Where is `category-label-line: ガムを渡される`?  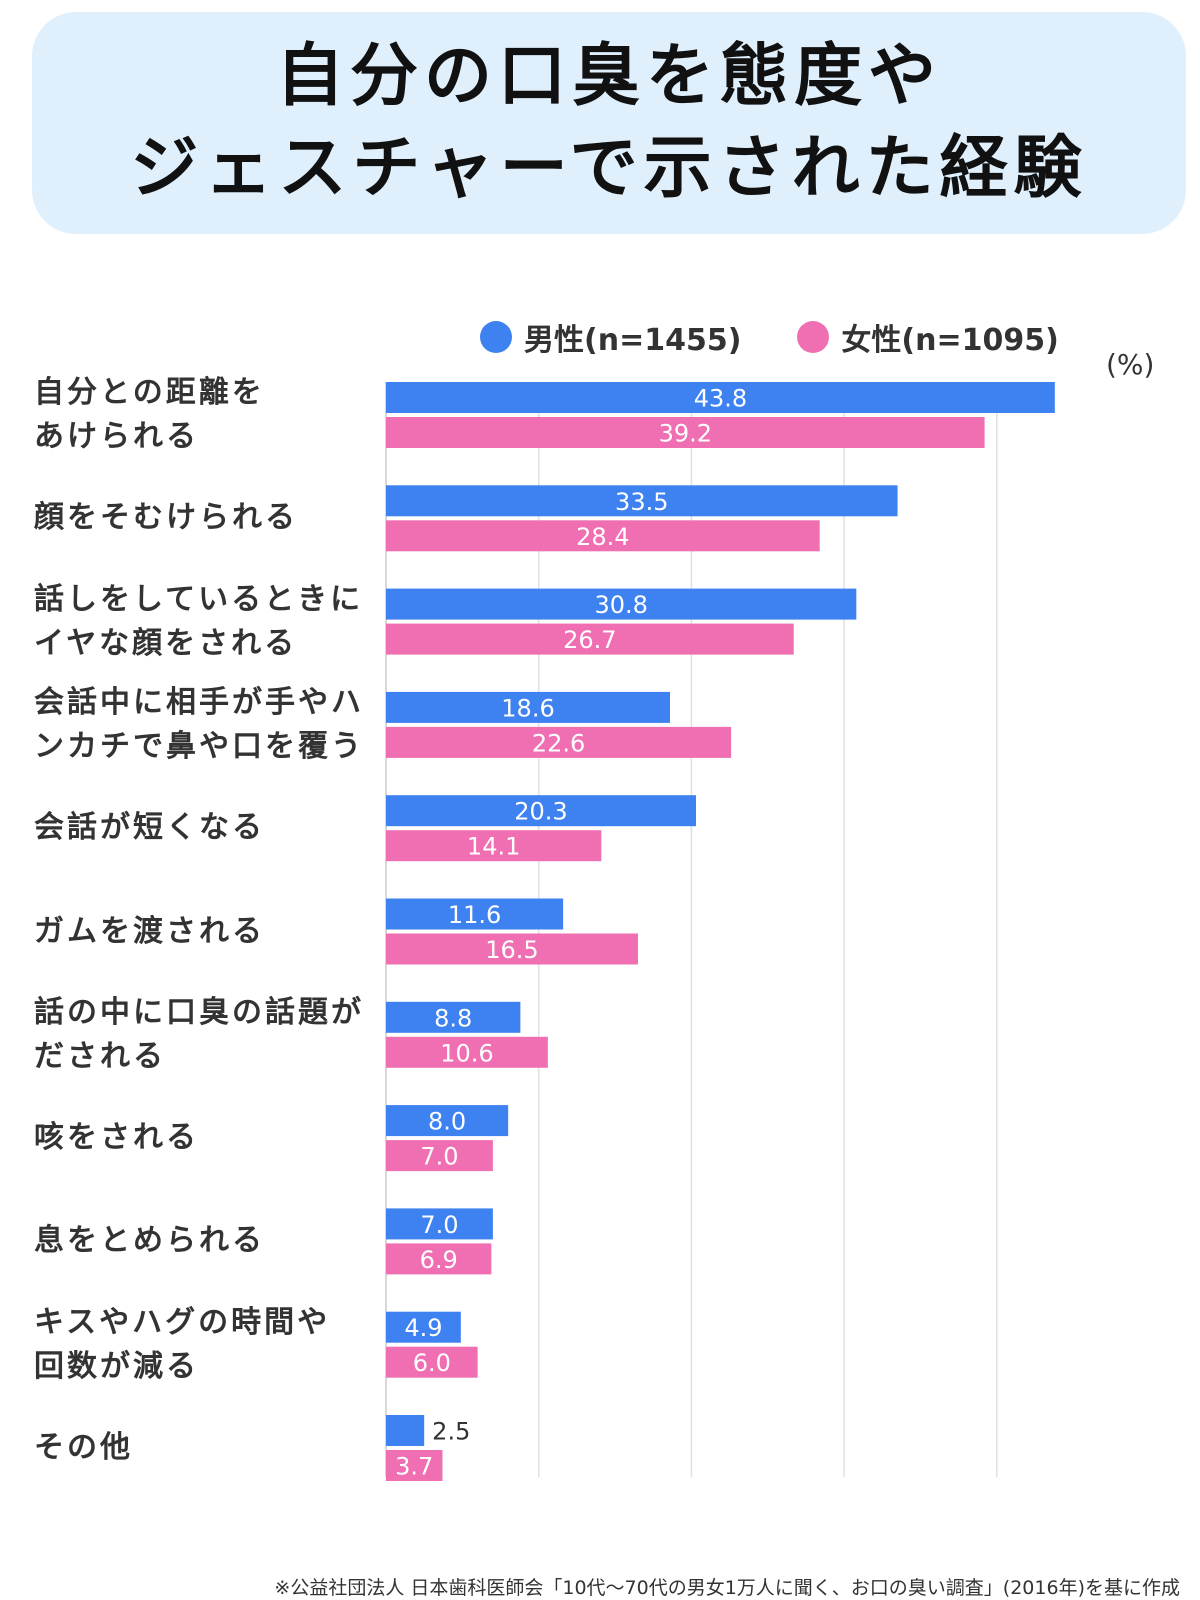
category-label-line: ガムを渡される is located at coordinates (149, 931).